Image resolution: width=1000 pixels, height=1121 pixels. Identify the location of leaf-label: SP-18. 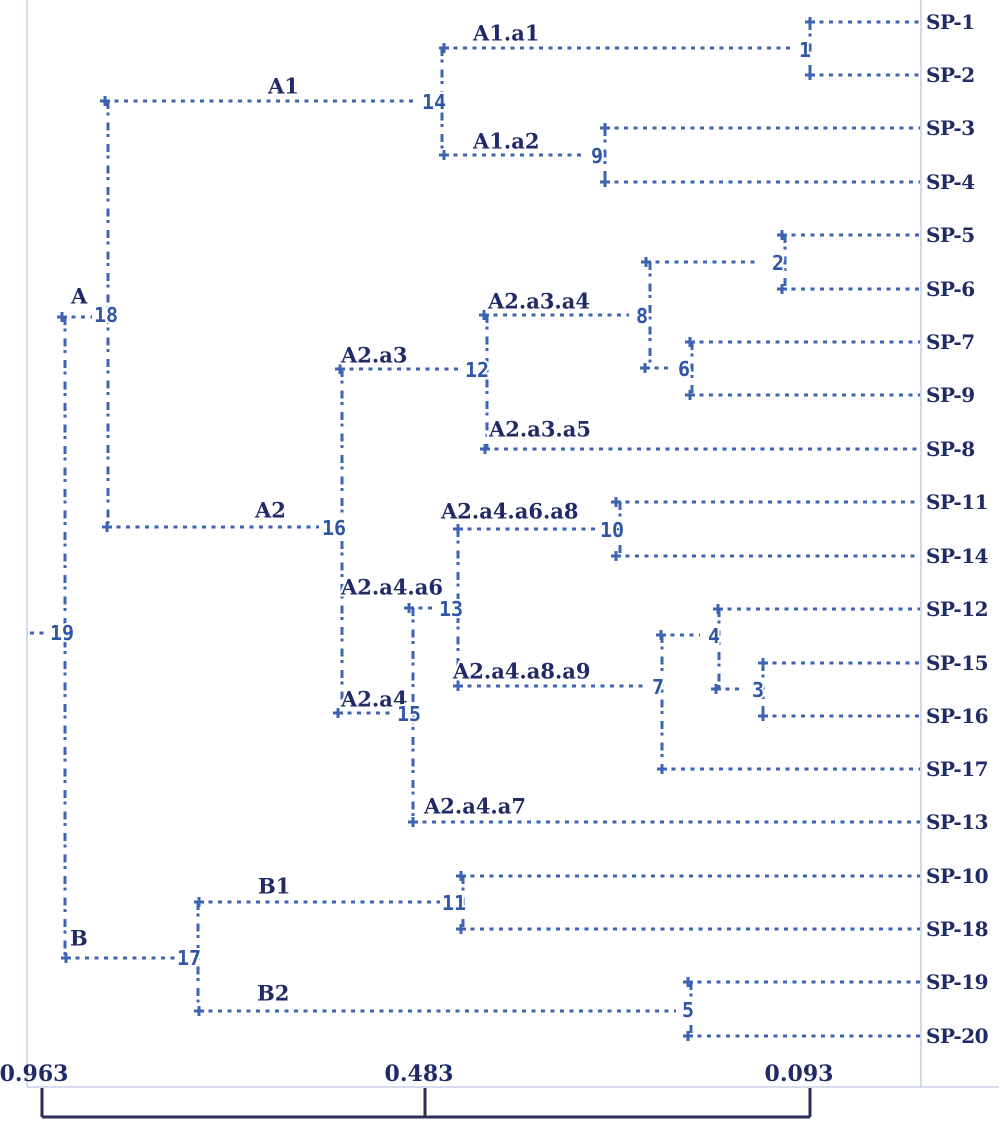
(957, 929).